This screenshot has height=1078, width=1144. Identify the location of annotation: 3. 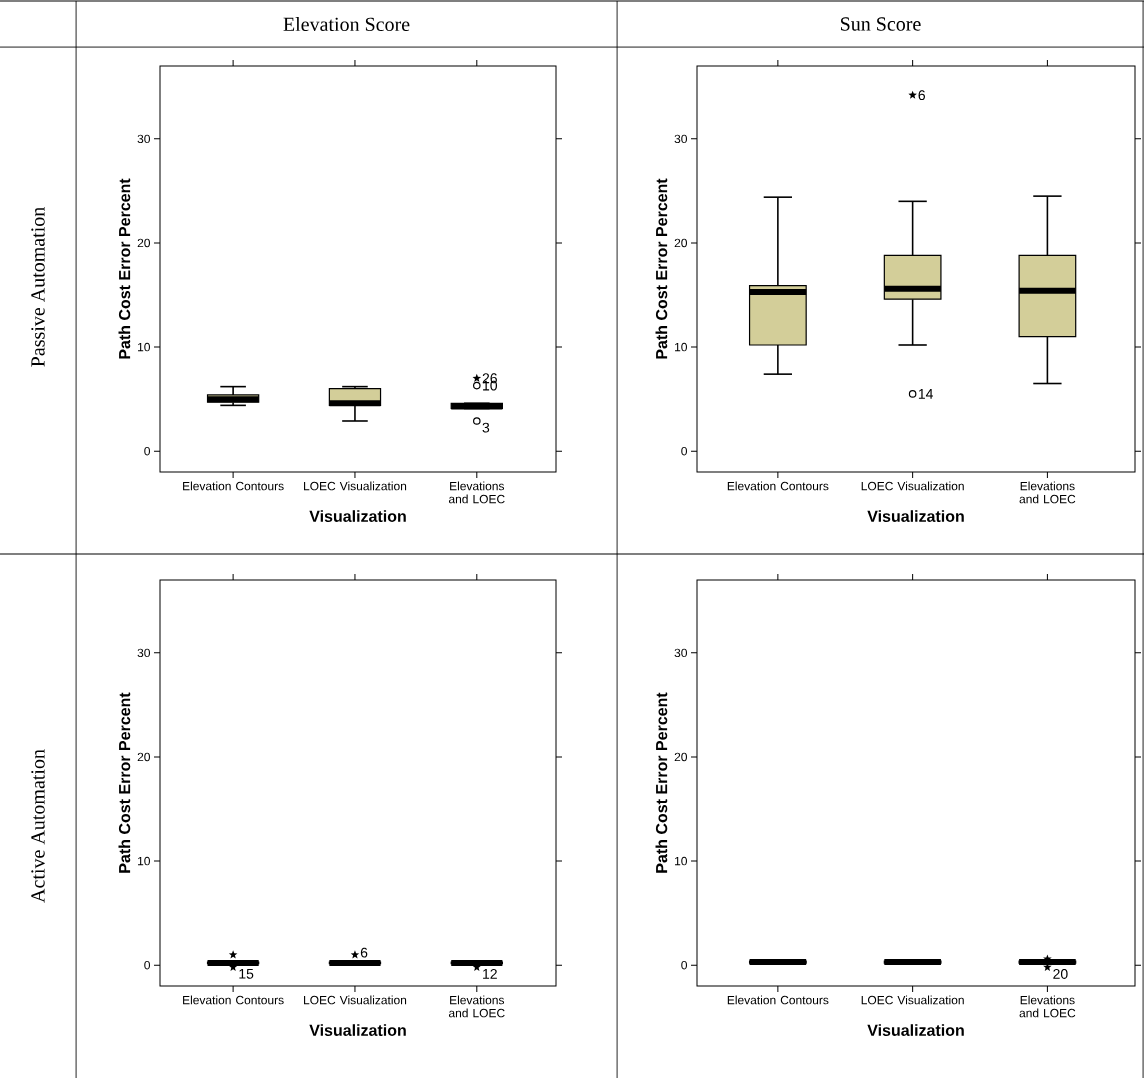
(486, 427).